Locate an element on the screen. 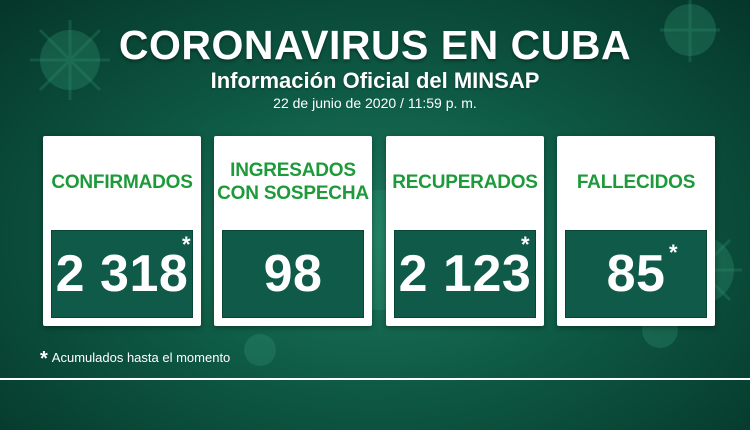 This screenshot has width=750, height=430. stat-card-value: 98 is located at coordinates (293, 274).